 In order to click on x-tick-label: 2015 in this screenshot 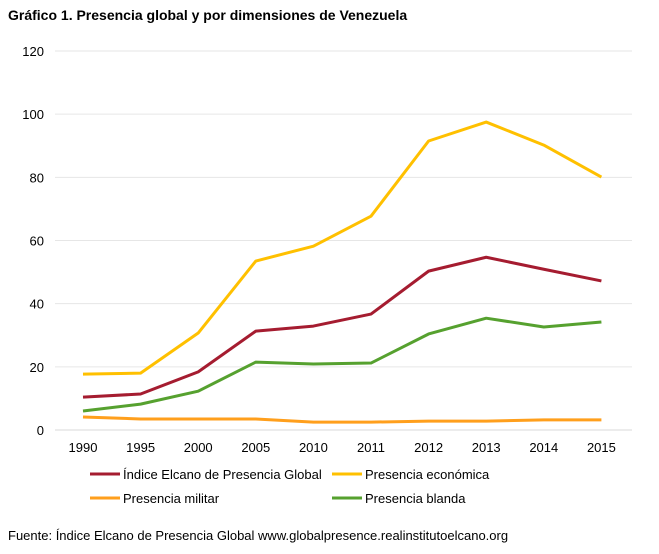, I will do `click(601, 447)`.